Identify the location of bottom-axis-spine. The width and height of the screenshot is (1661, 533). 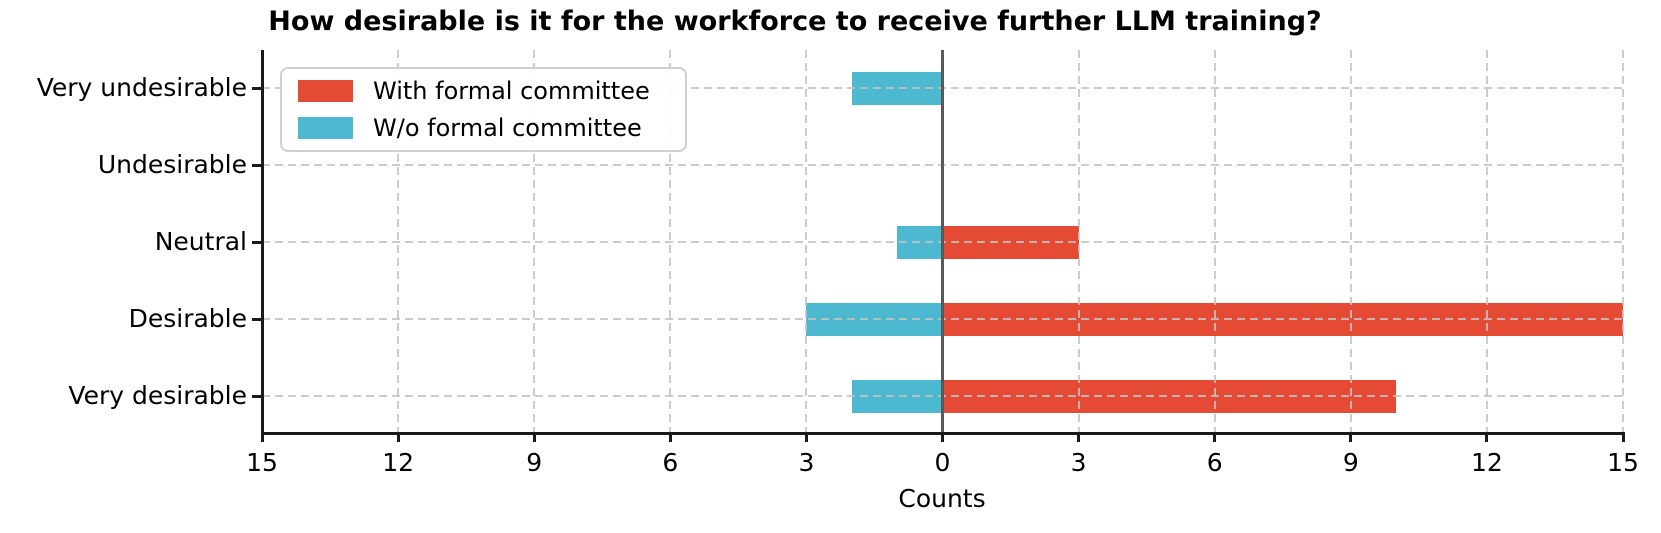
(942, 433).